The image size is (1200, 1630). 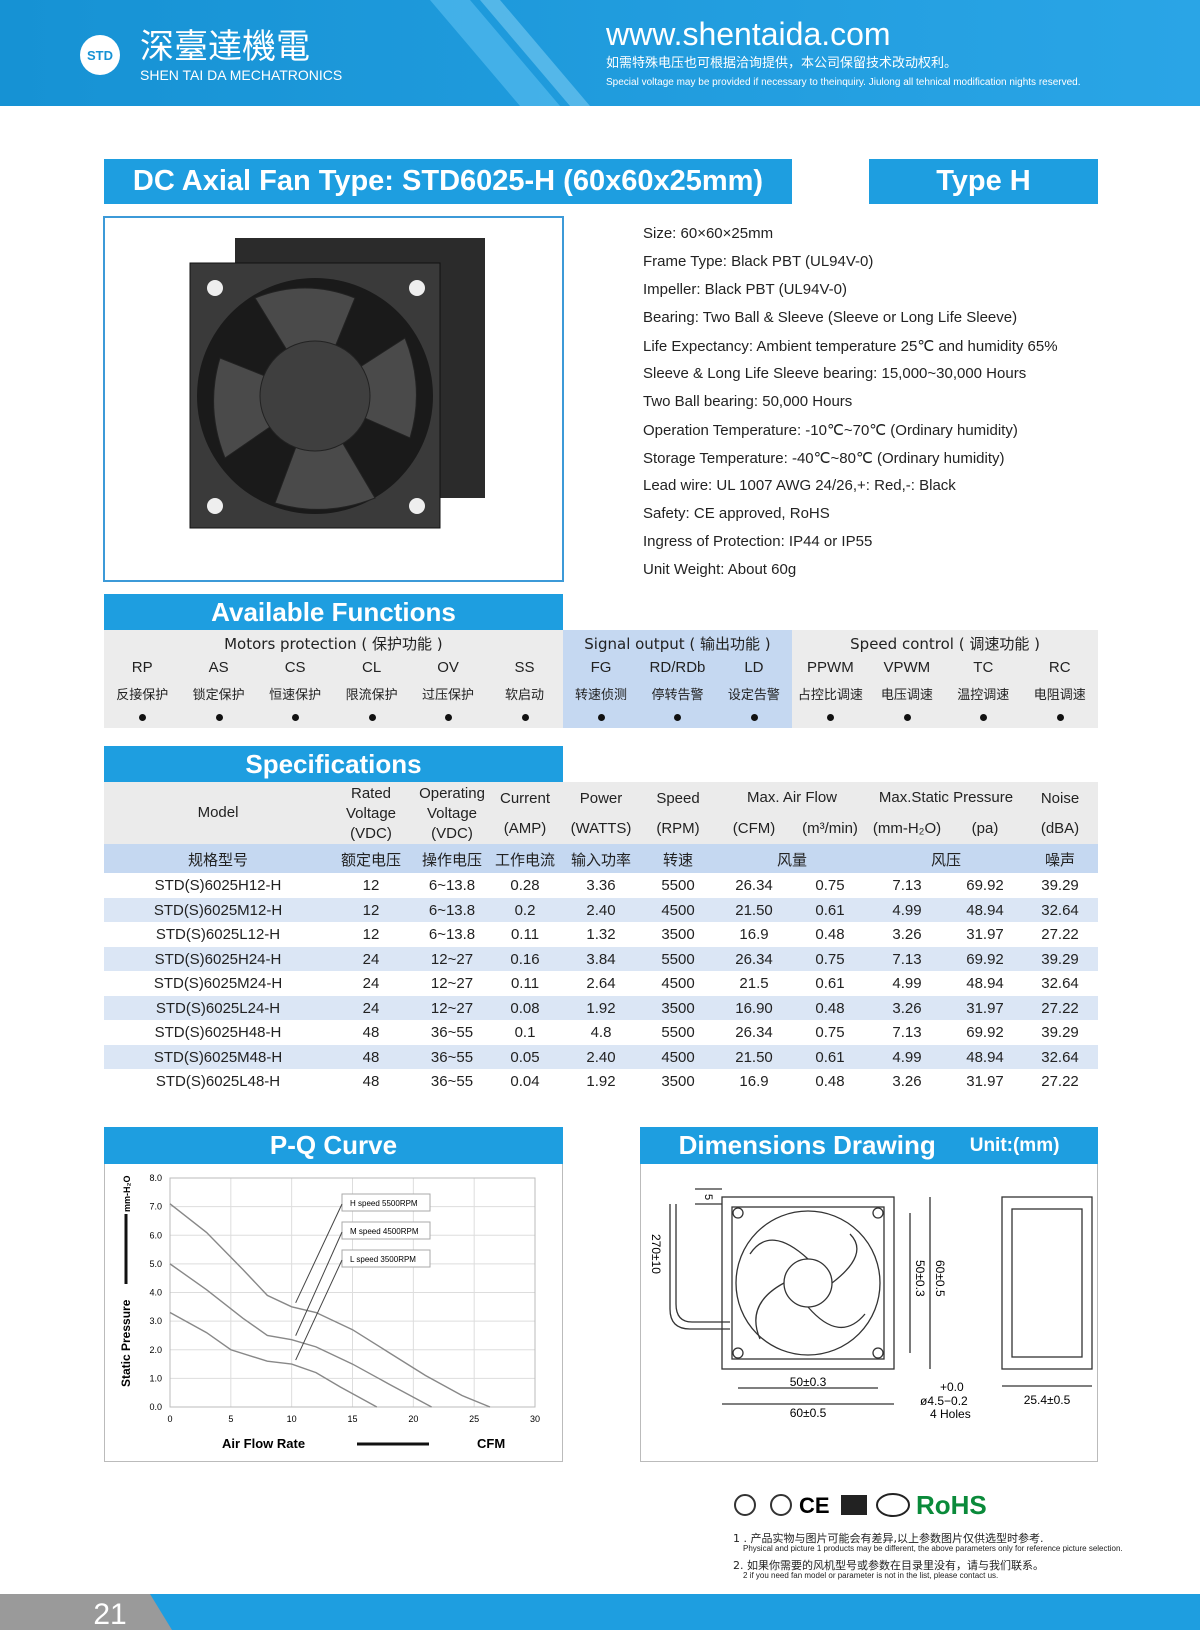 I want to click on x-tick-label: 0, so click(x=169, y=1419).